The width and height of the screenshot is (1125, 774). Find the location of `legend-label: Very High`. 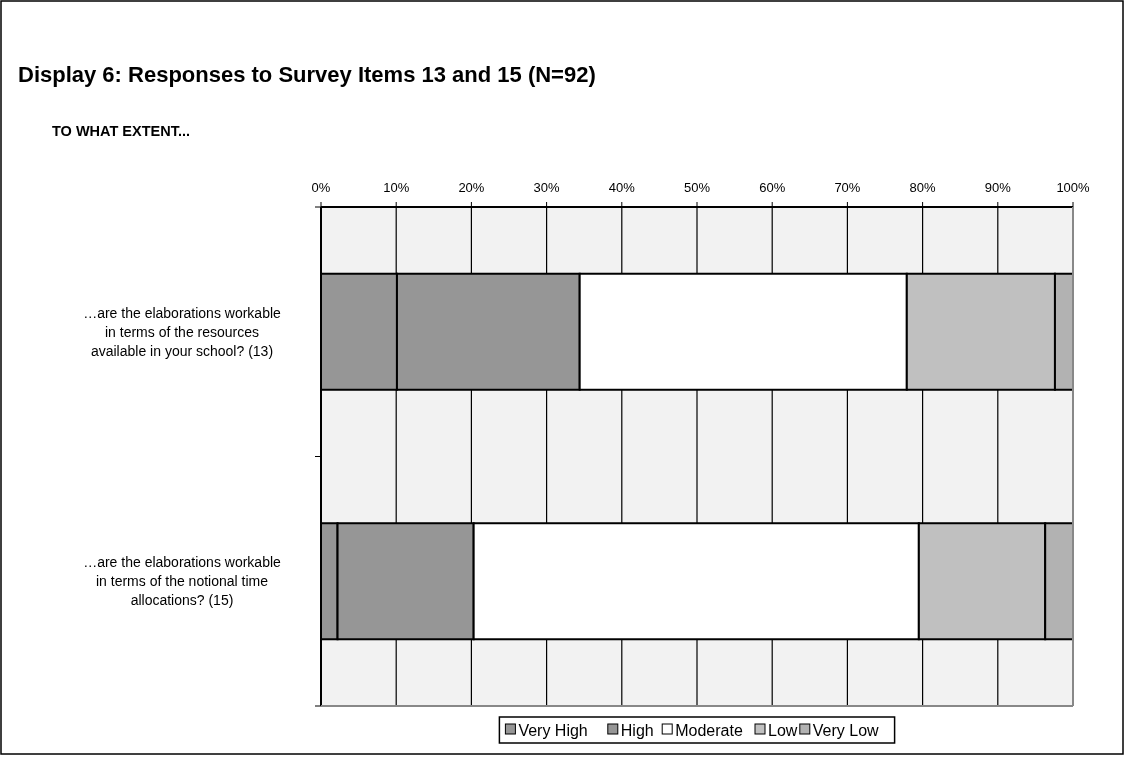

legend-label: Very High is located at coordinates (553, 730).